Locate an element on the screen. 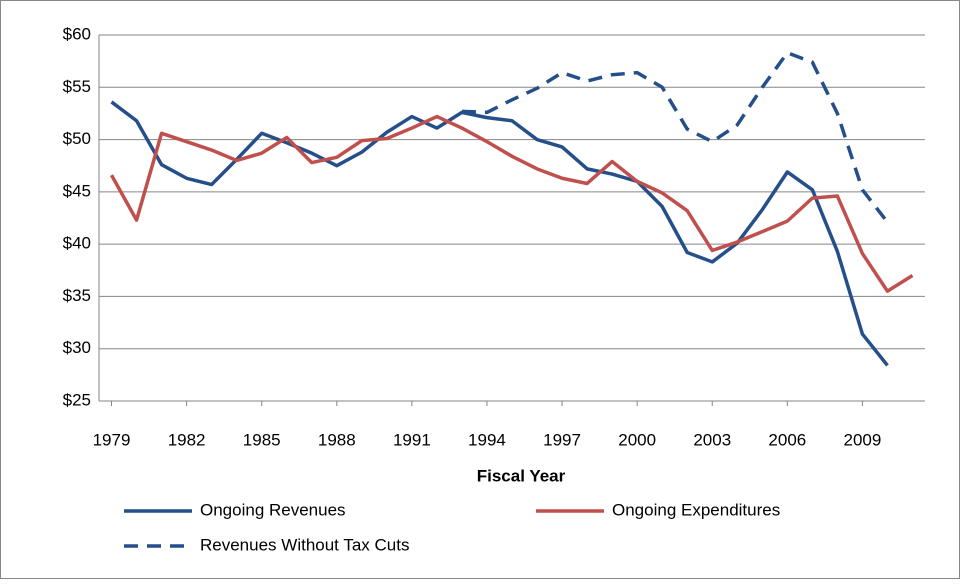 This screenshot has height=584, width=960. x-tick-label: 1997 is located at coordinates (562, 439).